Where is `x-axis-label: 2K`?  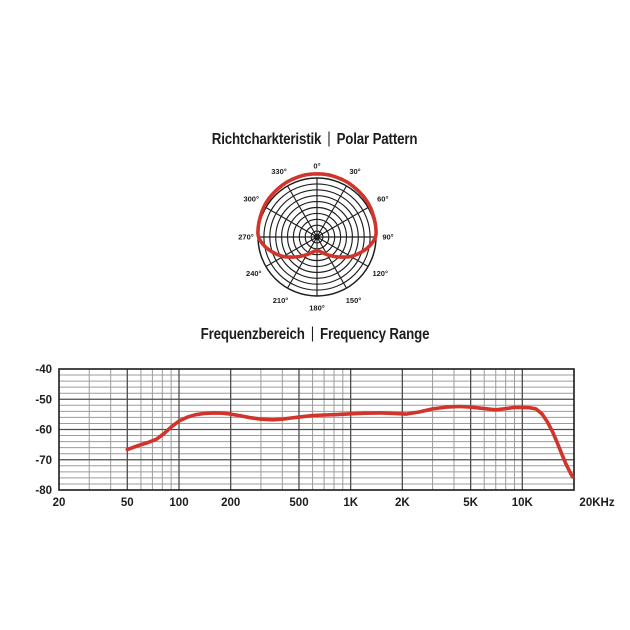 x-axis-label: 2K is located at coordinates (402, 503).